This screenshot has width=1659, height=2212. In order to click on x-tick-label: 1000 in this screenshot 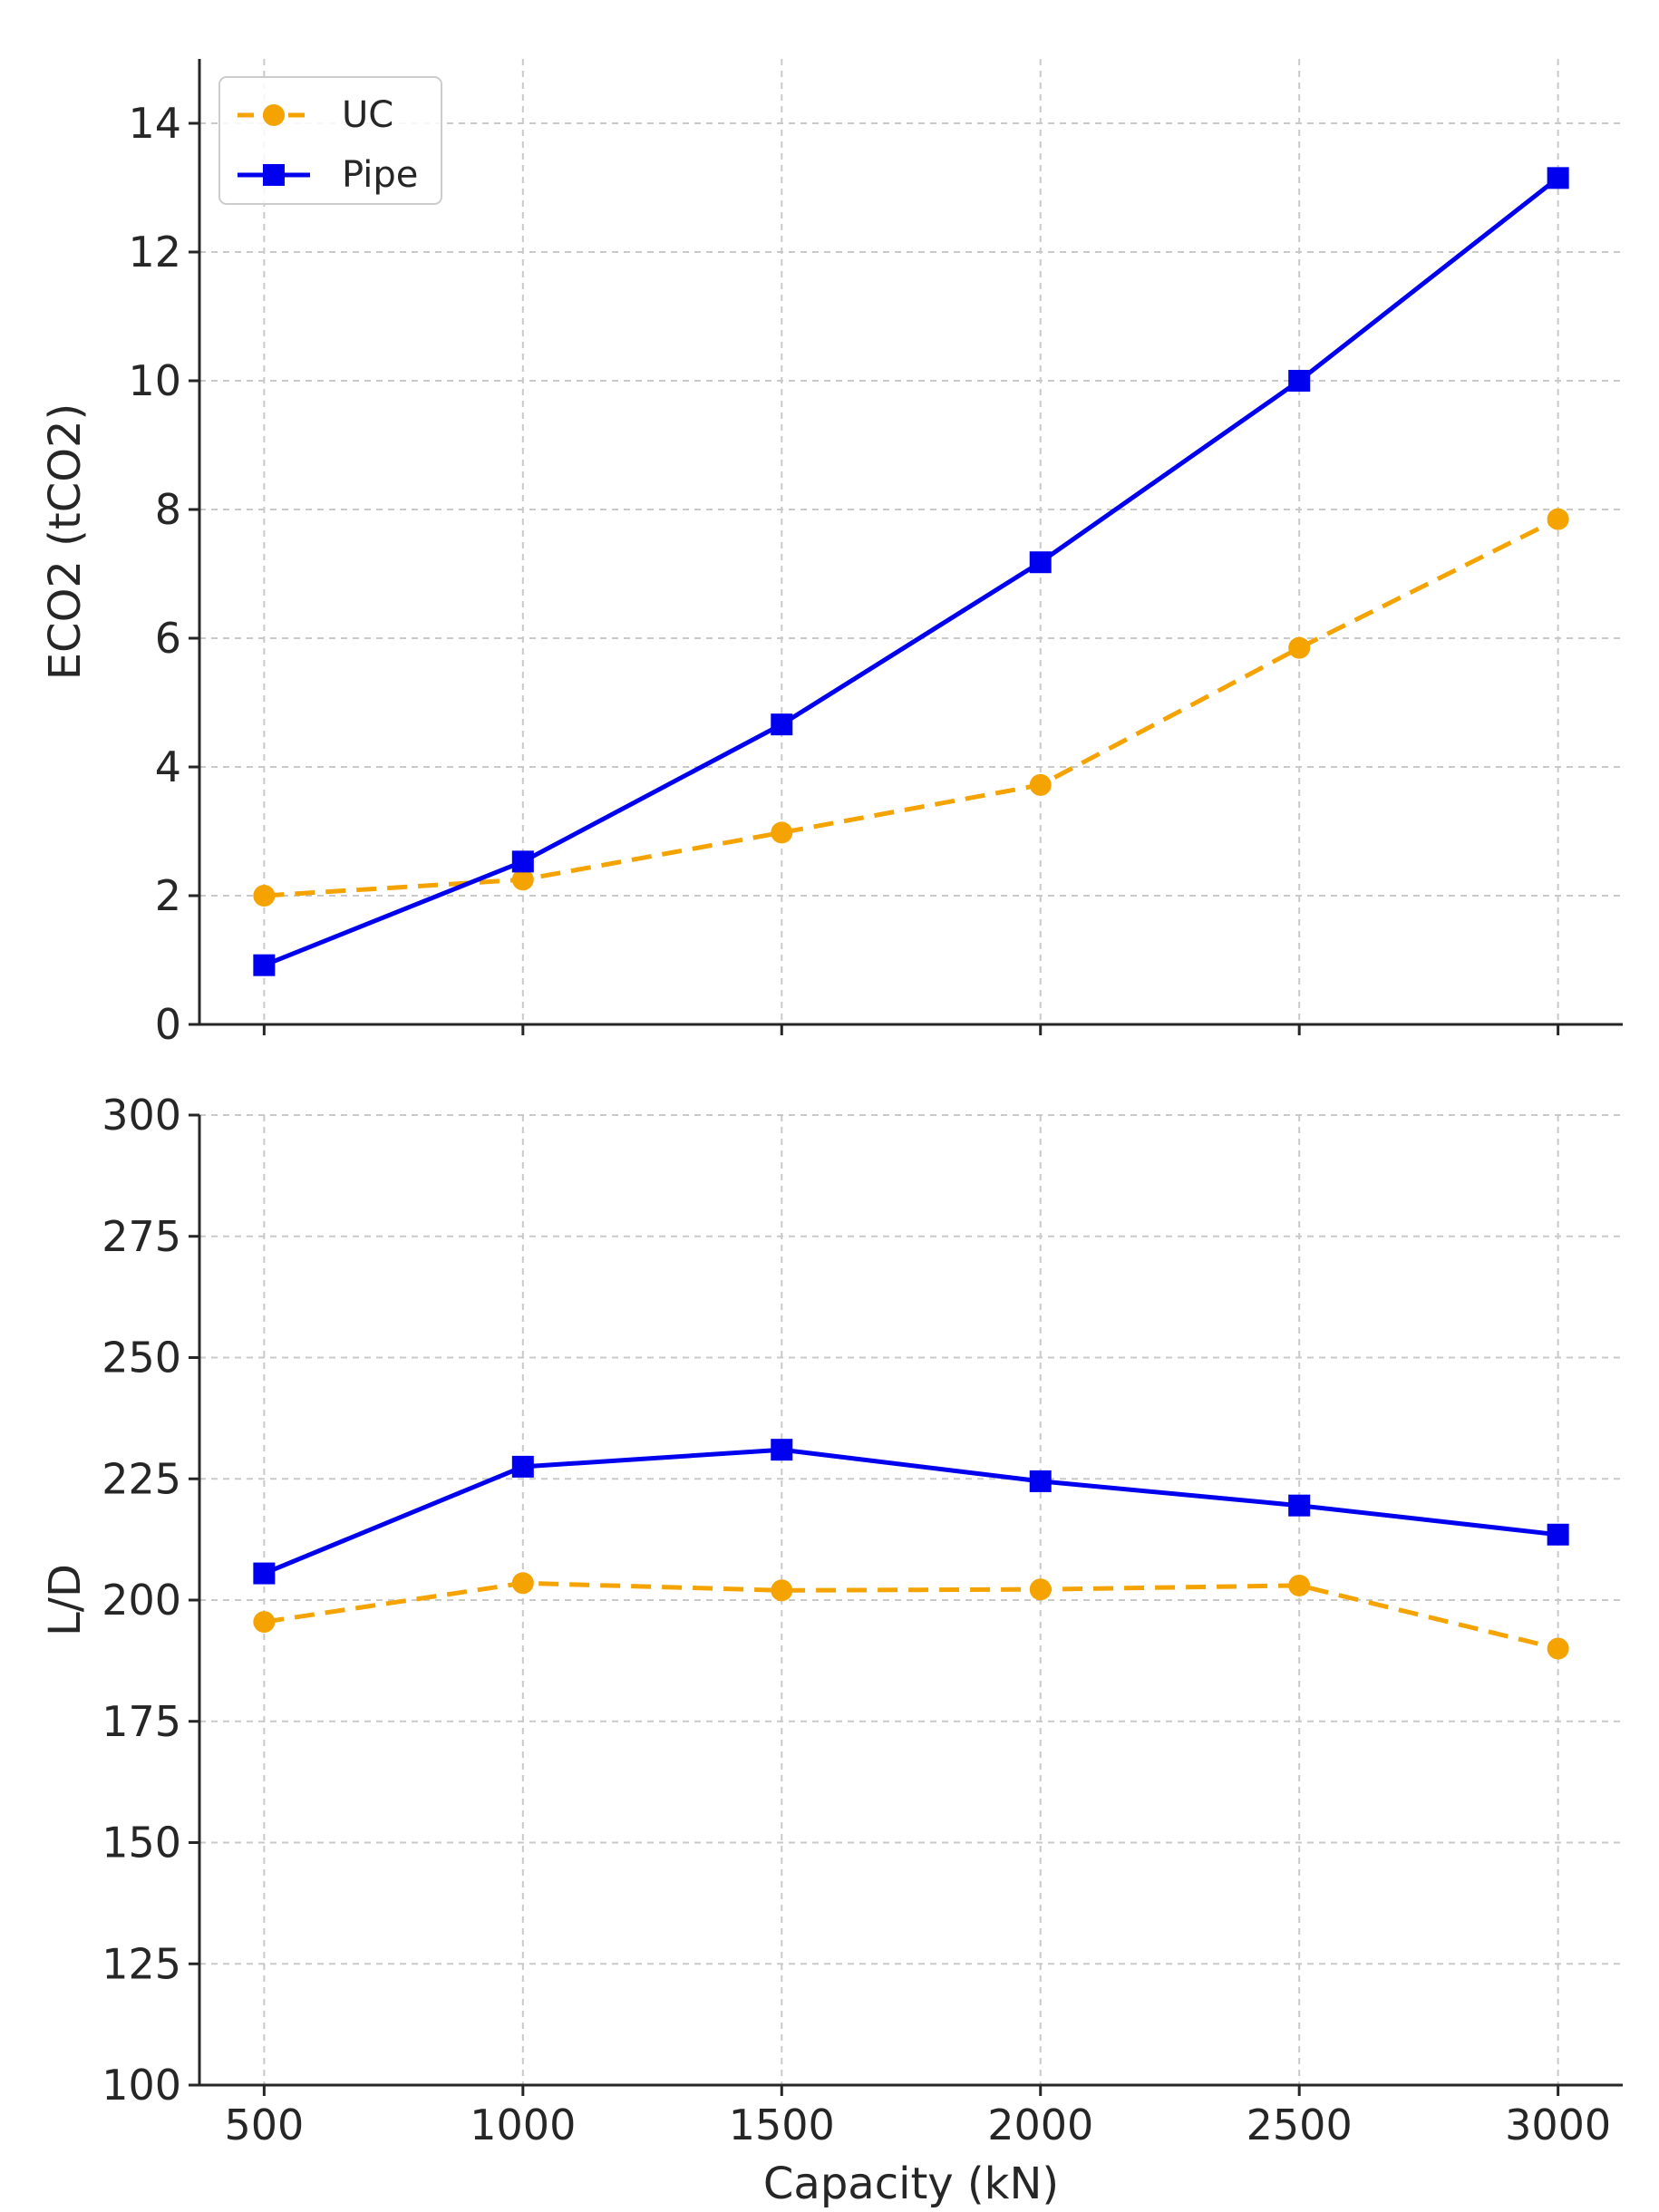, I will do `click(523, 2124)`.